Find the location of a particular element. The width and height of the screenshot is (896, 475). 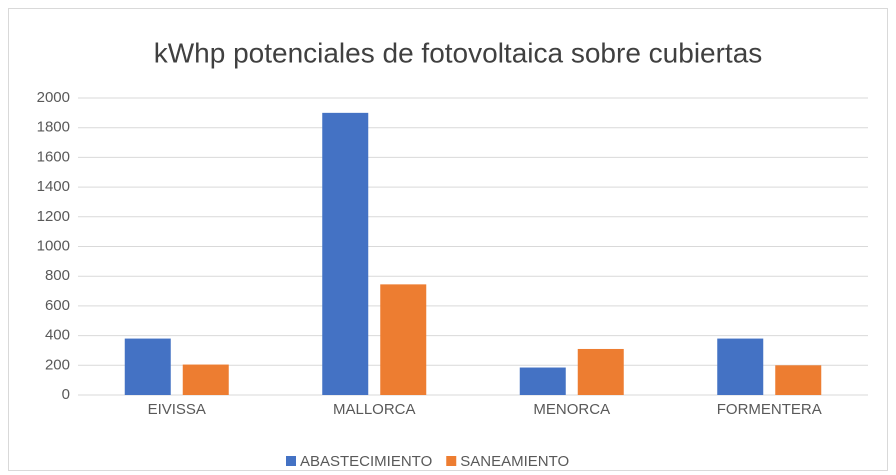

legend-label: ABASTECIMIENTO is located at coordinates (366, 461).